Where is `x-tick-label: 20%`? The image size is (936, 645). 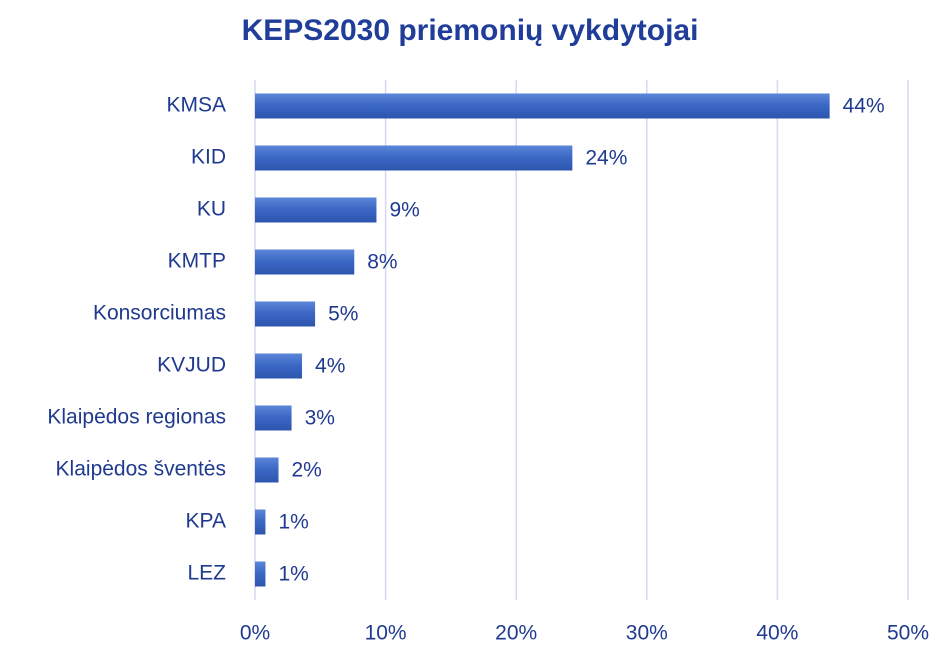
x-tick-label: 20% is located at coordinates (516, 633).